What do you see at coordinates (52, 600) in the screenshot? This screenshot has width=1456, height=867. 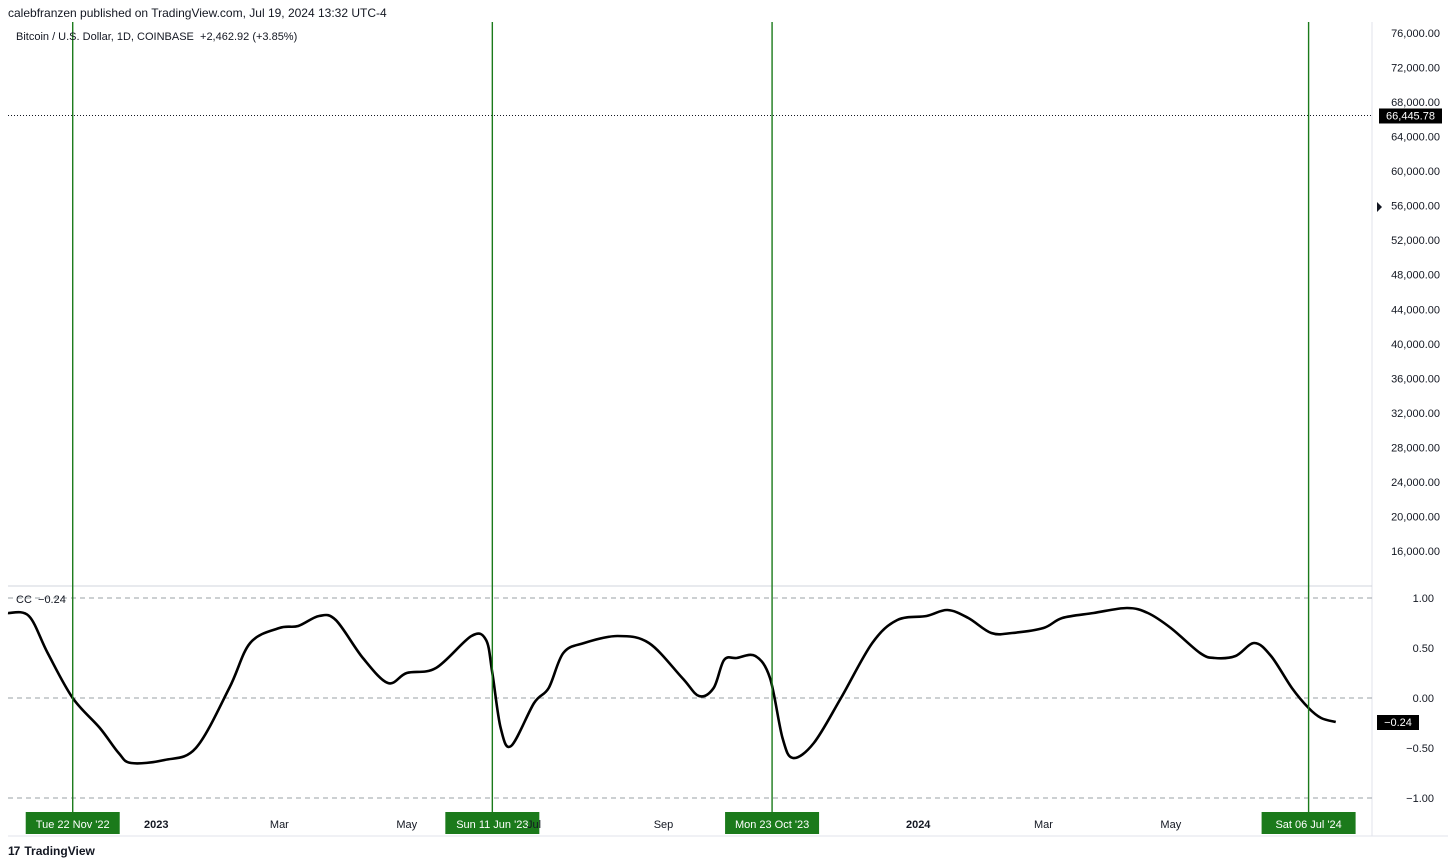 I see `cc-value: −0.24` at bounding box center [52, 600].